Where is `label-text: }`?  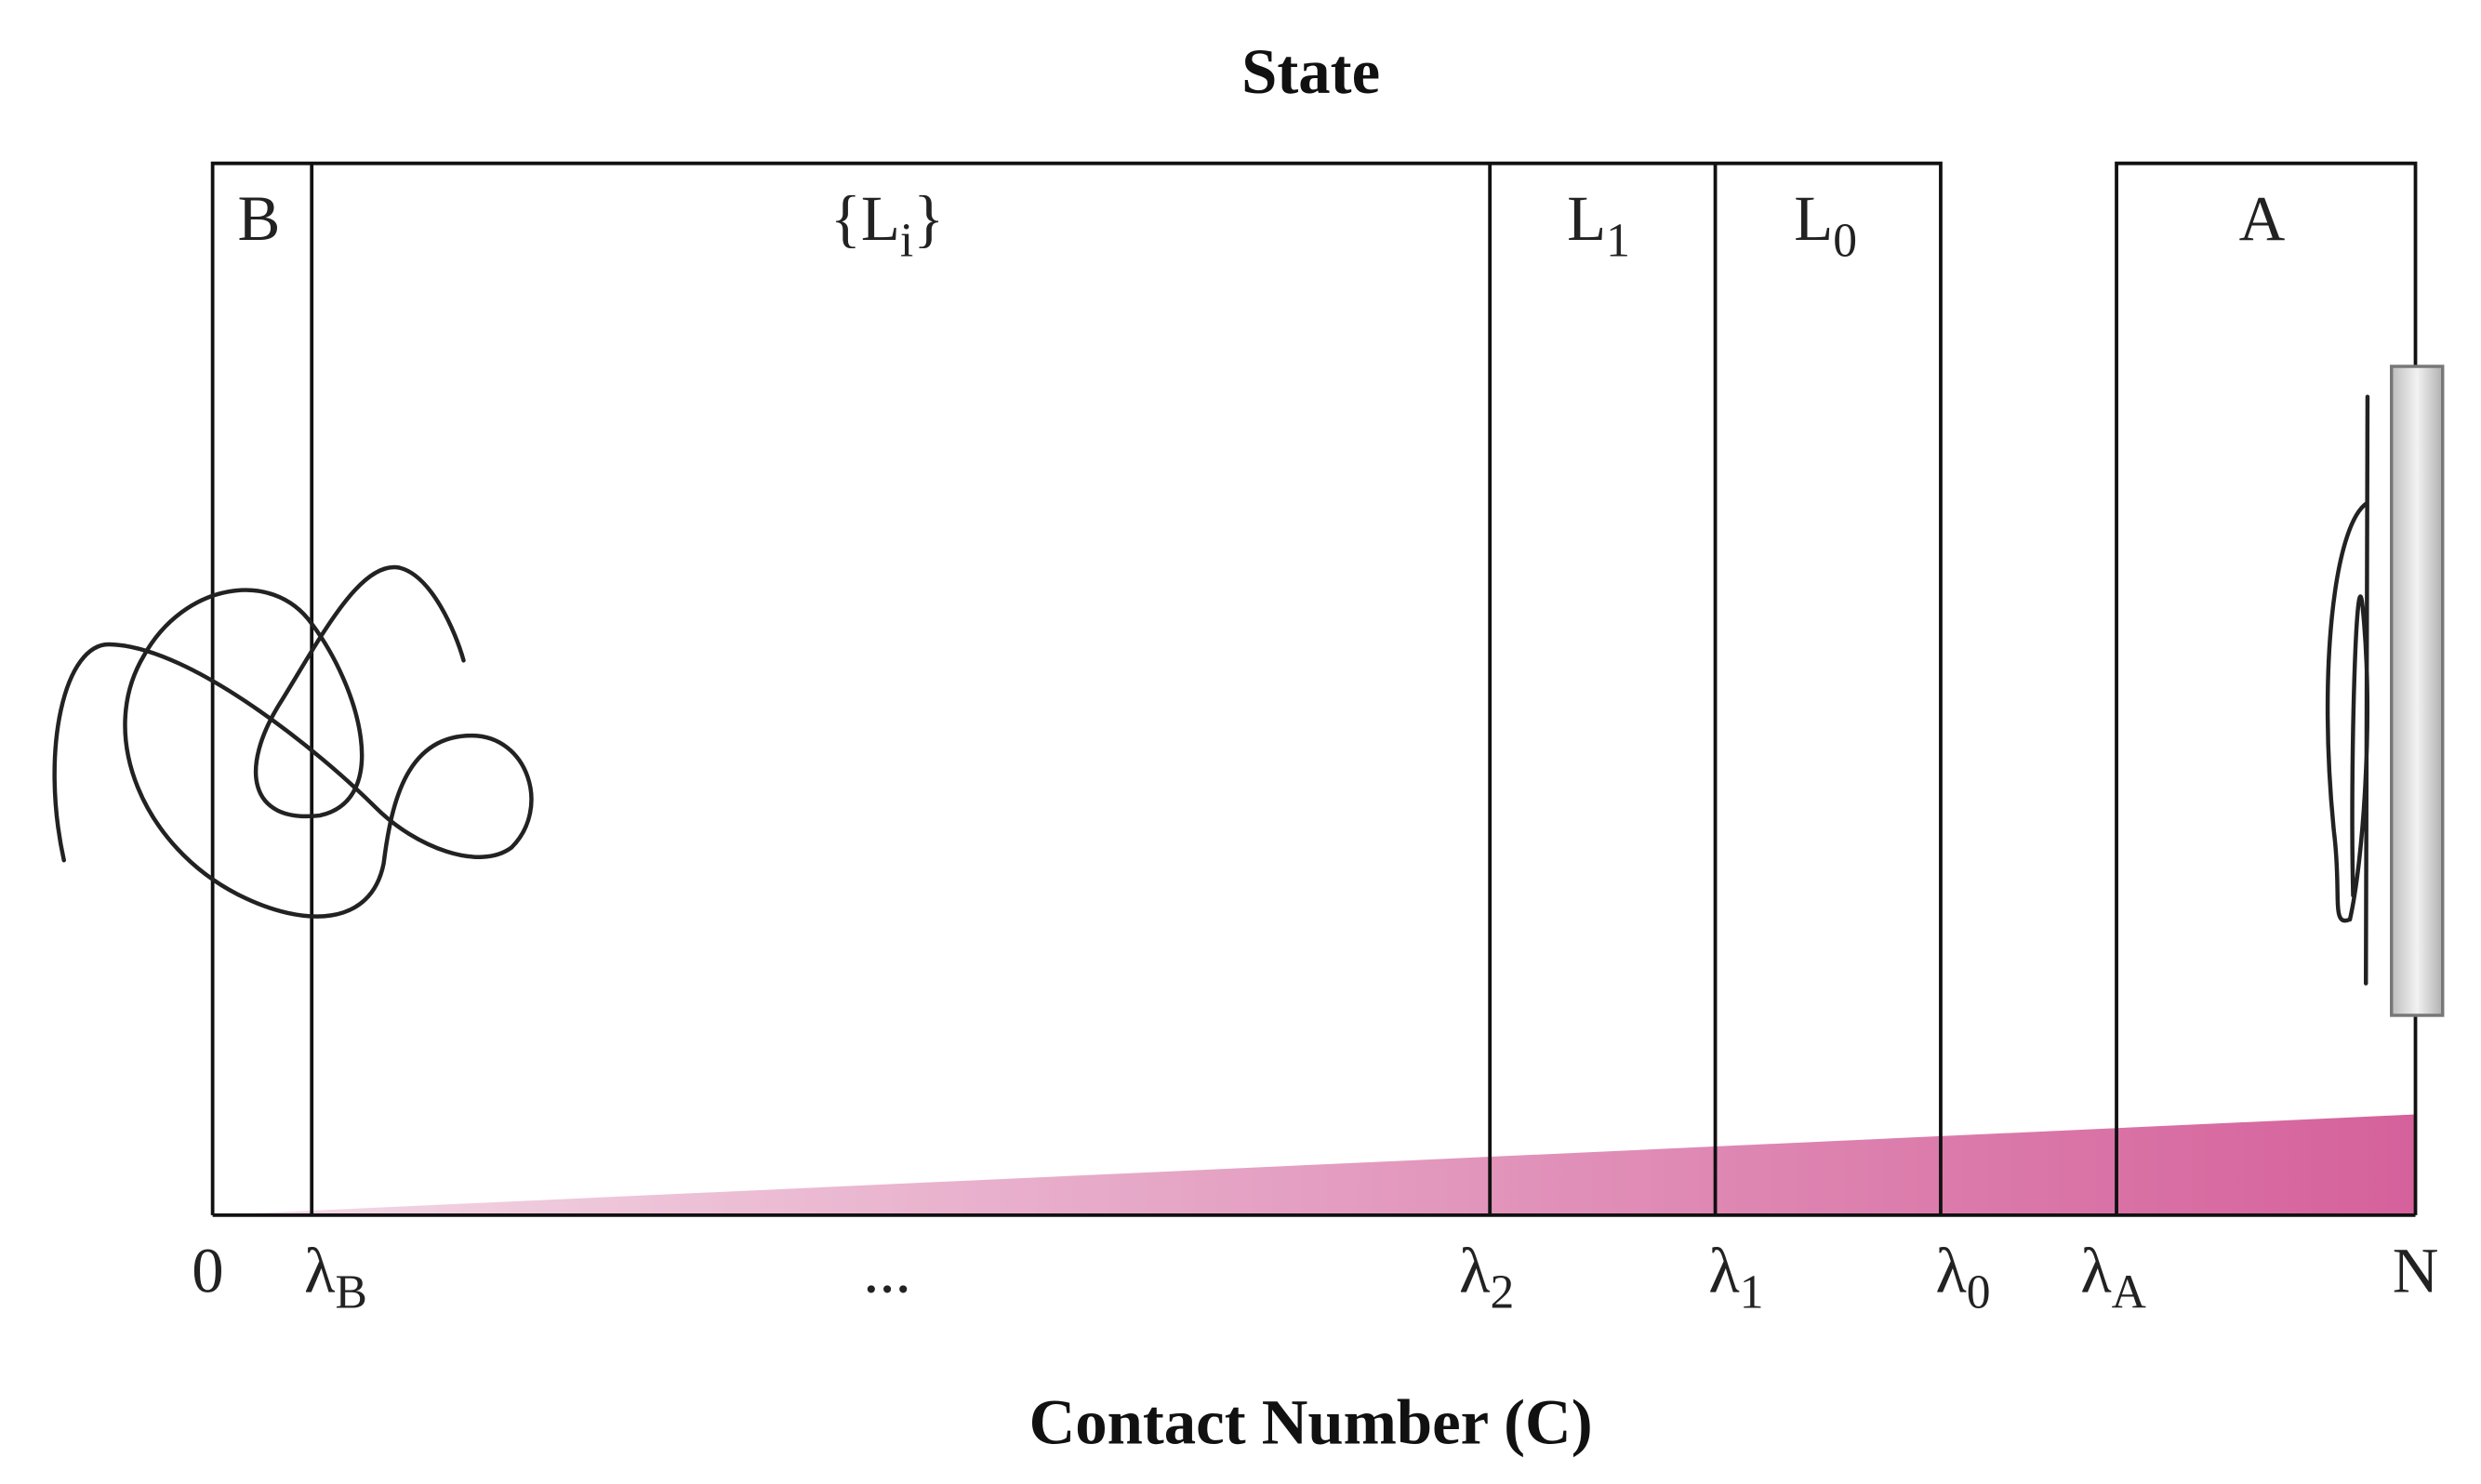
label-text: } is located at coordinates (928, 218).